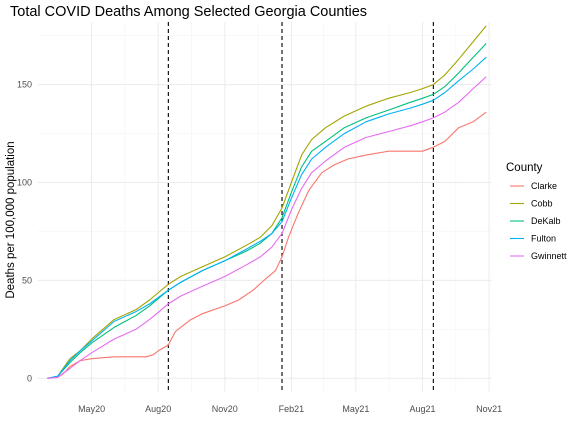 This screenshot has width=576, height=432. What do you see at coordinates (355, 409) in the screenshot?
I see `x-tick-label: May21` at bounding box center [355, 409].